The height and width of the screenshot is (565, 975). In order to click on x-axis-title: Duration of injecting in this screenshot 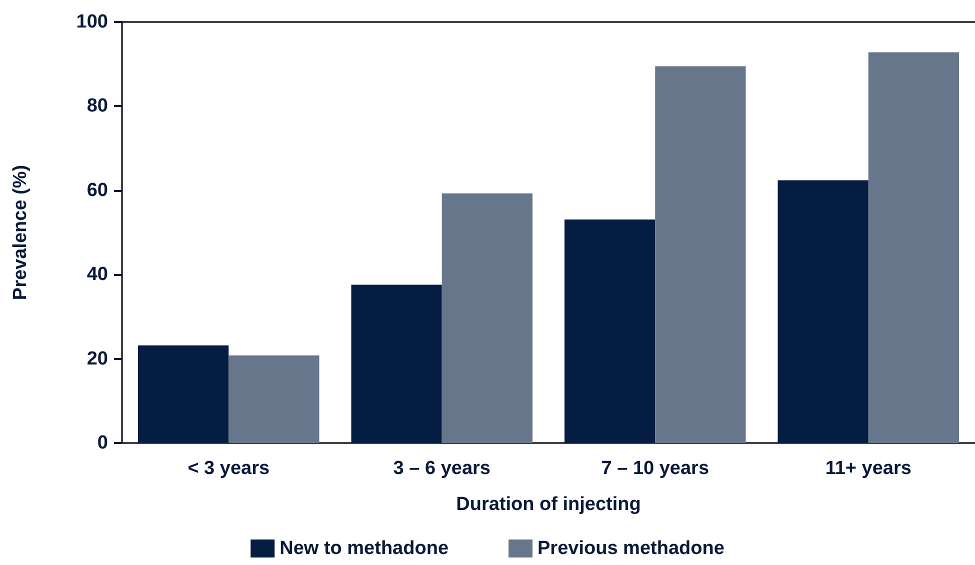, I will do `click(548, 504)`.